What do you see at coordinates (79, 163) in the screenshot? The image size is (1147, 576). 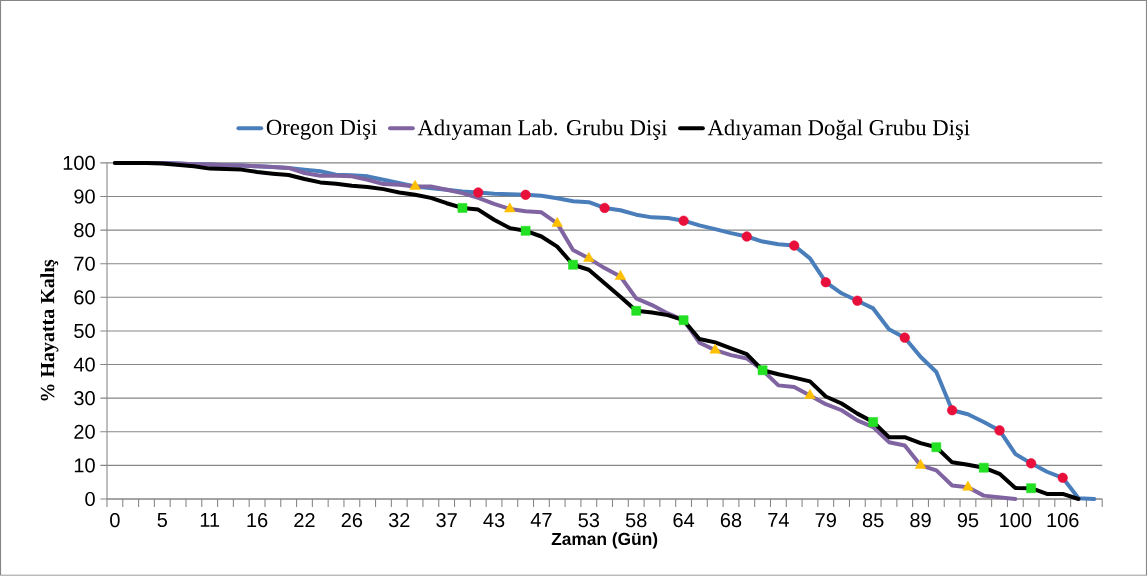 I see `y-tick-label: 100` at bounding box center [79, 163].